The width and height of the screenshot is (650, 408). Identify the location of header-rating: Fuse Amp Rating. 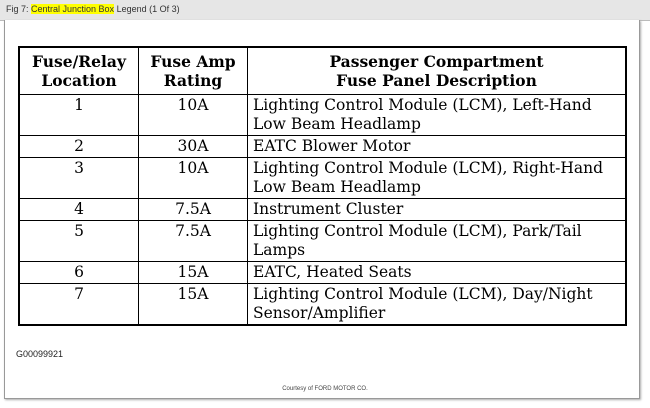
(193, 70).